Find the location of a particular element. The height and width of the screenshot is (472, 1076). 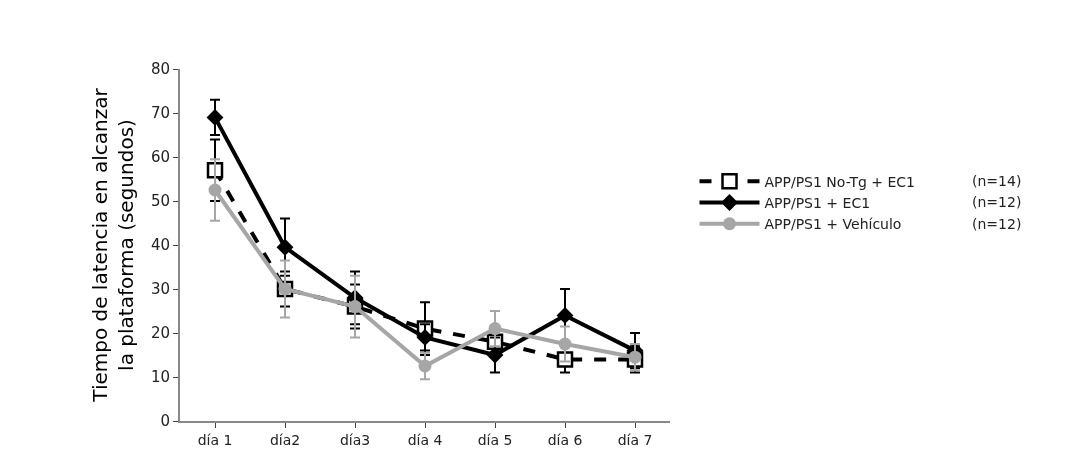

y-tick-label: 0 is located at coordinates (165, 421).